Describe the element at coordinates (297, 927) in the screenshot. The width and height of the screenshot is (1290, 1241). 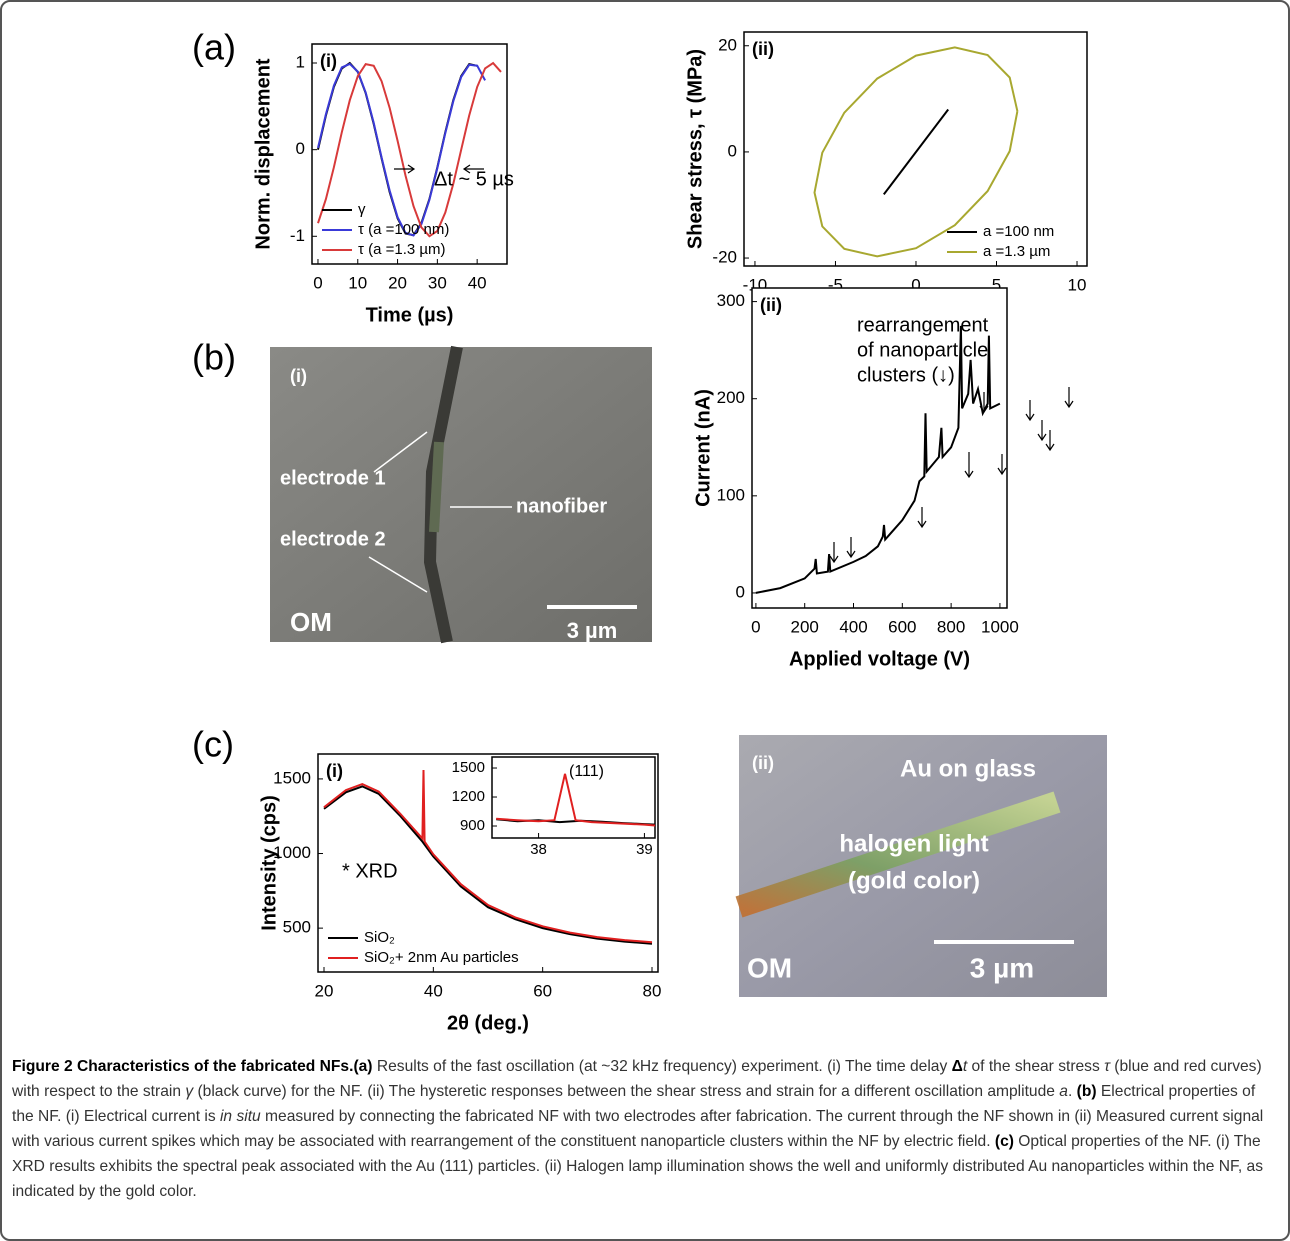
I see `y-tick-label: 500` at that location.